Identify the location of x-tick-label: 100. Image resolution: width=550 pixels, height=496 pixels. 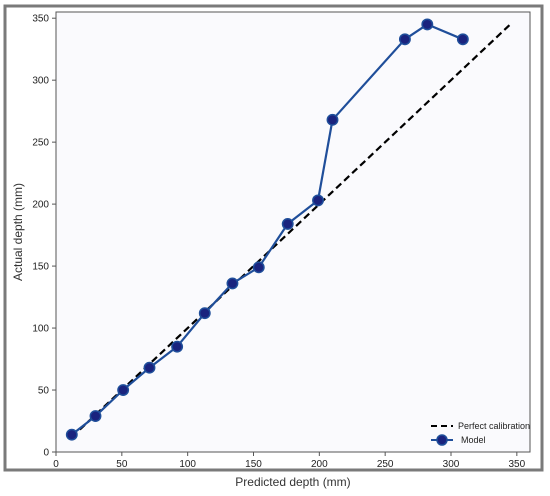
(187, 464).